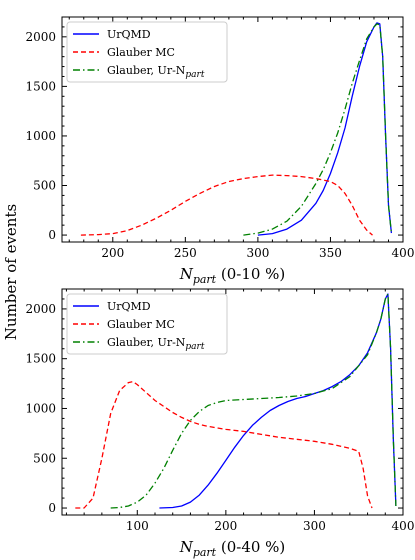  I want to click on x-axis-label: Npart (0-10 %), so click(232, 275).